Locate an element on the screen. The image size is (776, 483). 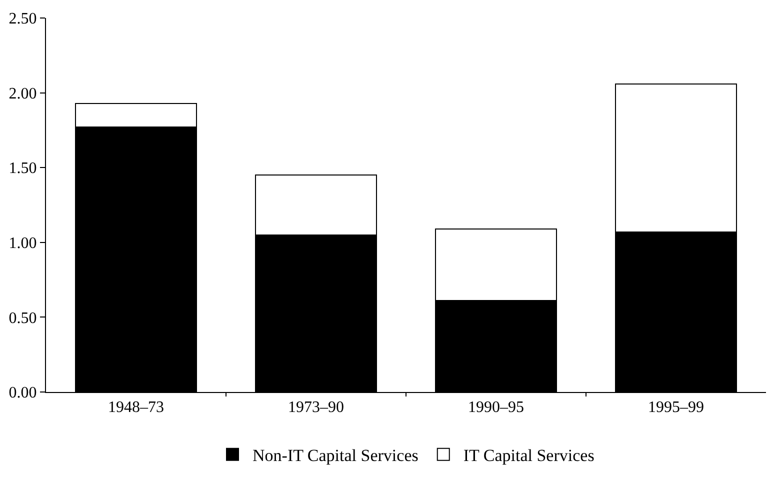
y-tick-label: 2.00 is located at coordinates (22, 93).